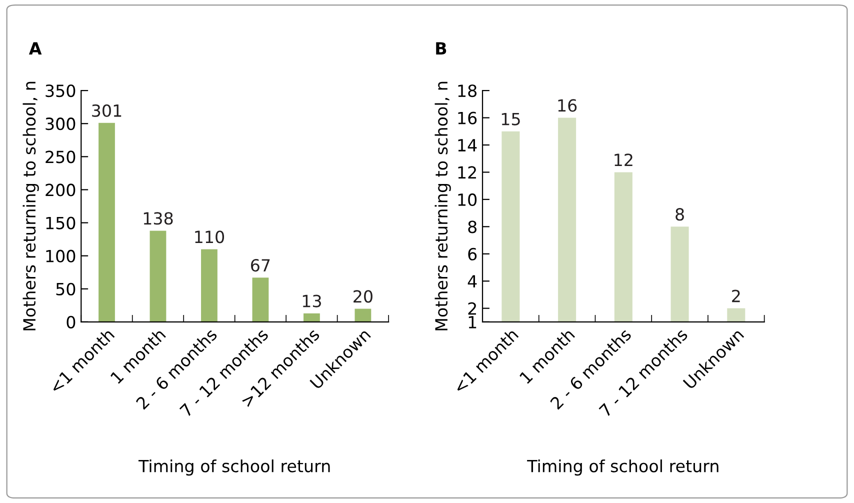  What do you see at coordinates (736, 296) in the screenshot?
I see `data-label: 2` at bounding box center [736, 296].